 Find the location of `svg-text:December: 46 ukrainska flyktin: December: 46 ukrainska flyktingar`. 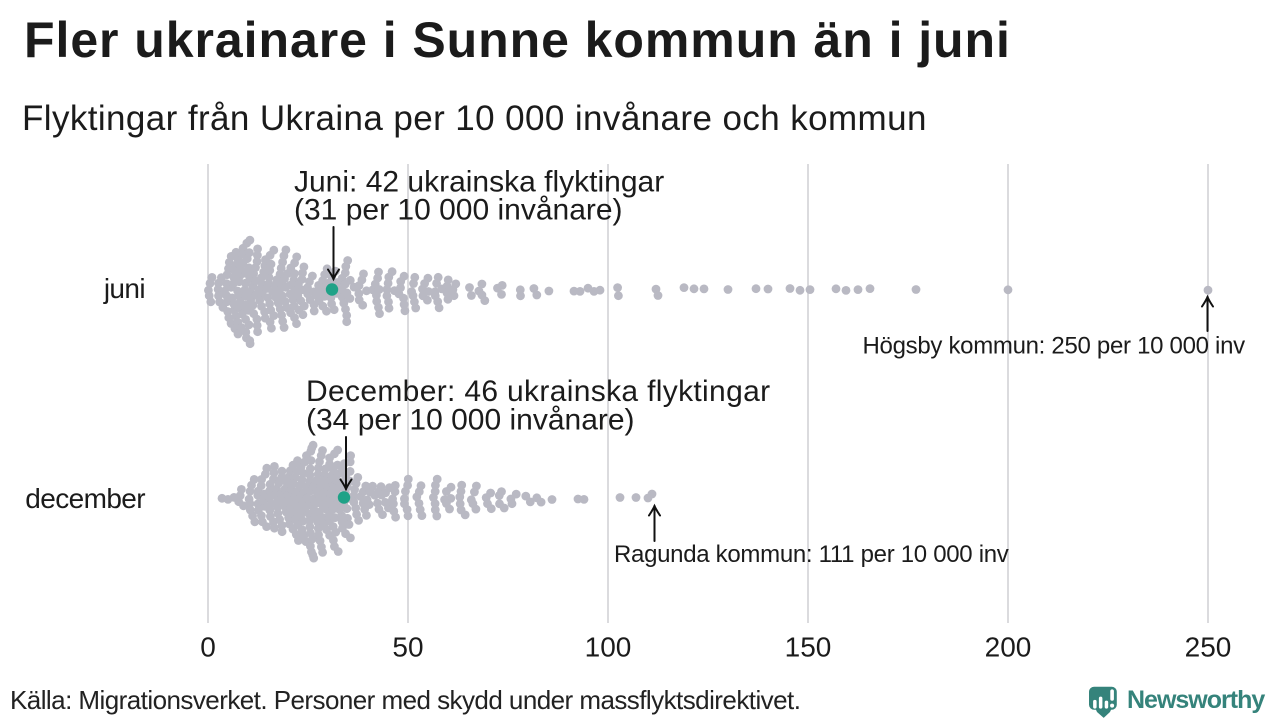

svg-text:December: 46 ukrainska flyktin: December: 46 ukrainska flyktingar is located at coordinates (538, 391).